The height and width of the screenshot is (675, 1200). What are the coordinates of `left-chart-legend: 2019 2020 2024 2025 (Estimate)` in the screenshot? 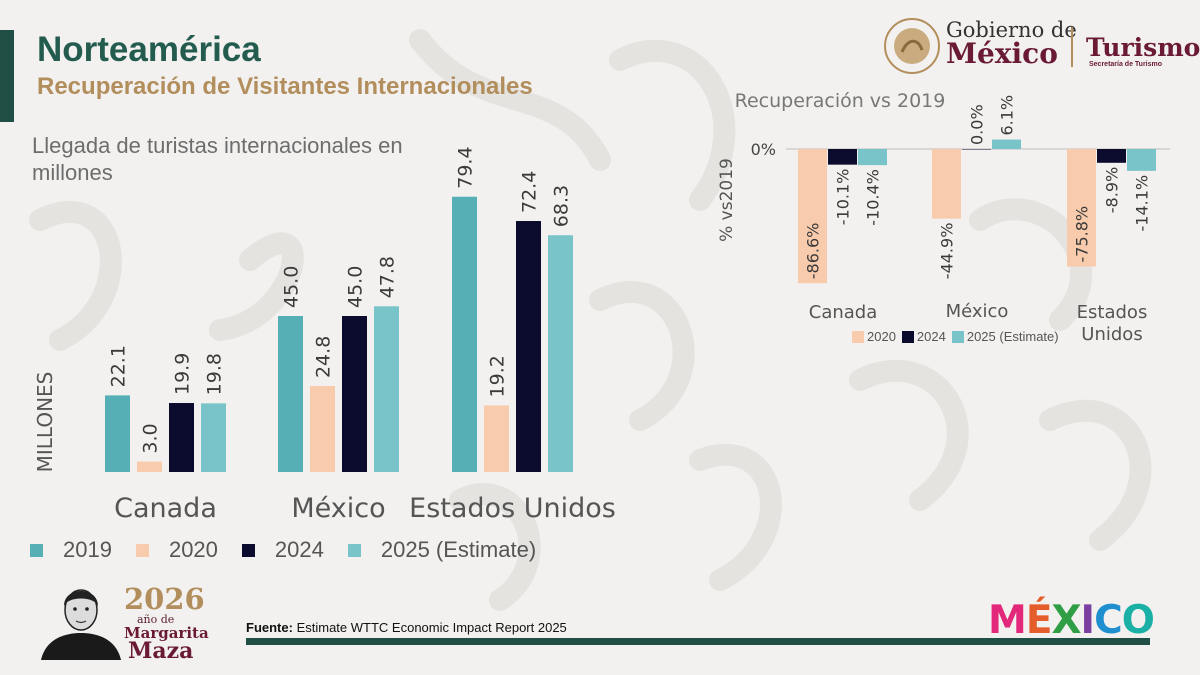 It's located at (295, 550).